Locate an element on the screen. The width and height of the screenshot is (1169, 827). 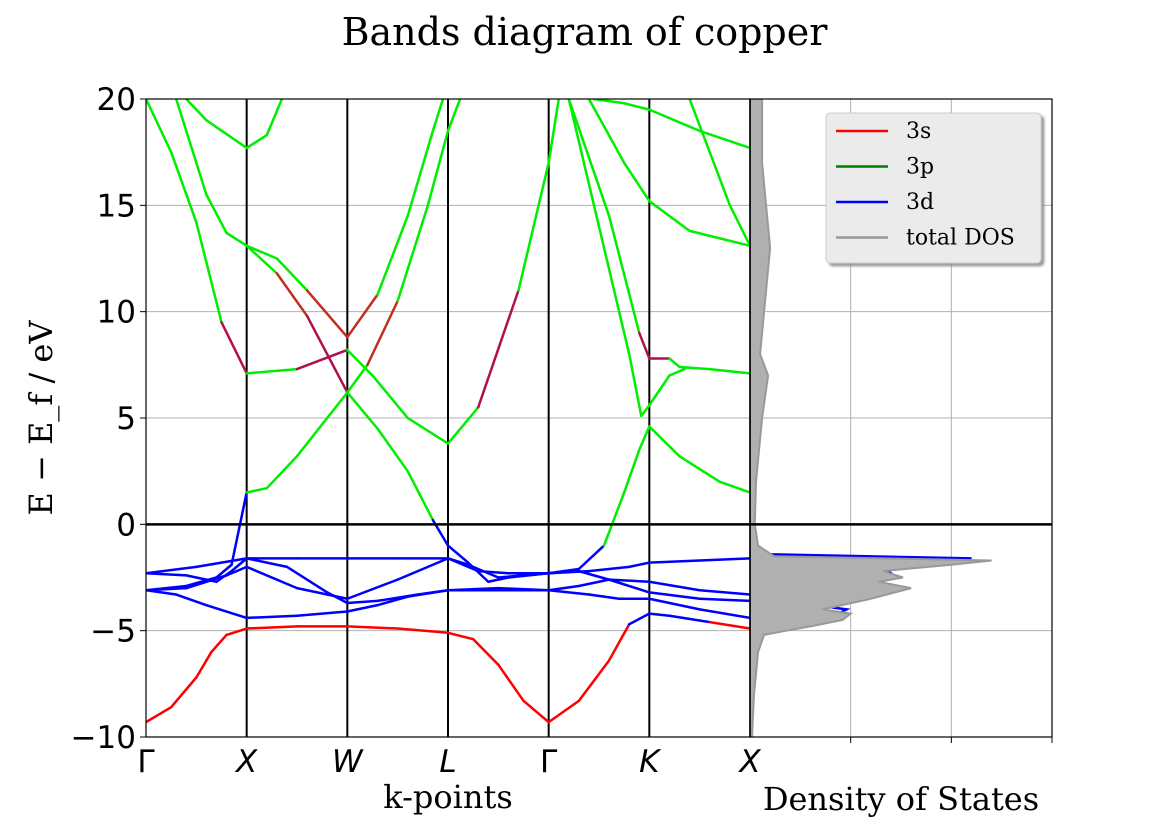
y-tick-label: 5 is located at coordinates (126, 419).